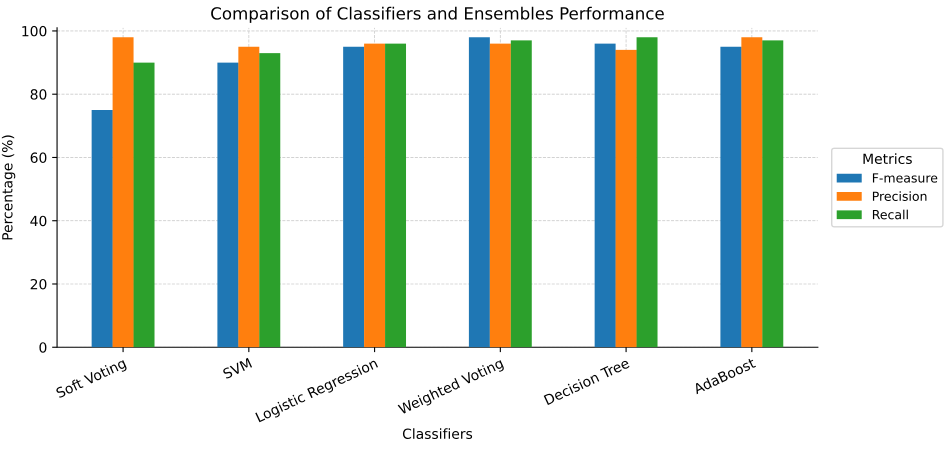 This screenshot has height=463, width=951. What do you see at coordinates (890, 215) in the screenshot?
I see `legend-label: Recall` at bounding box center [890, 215].